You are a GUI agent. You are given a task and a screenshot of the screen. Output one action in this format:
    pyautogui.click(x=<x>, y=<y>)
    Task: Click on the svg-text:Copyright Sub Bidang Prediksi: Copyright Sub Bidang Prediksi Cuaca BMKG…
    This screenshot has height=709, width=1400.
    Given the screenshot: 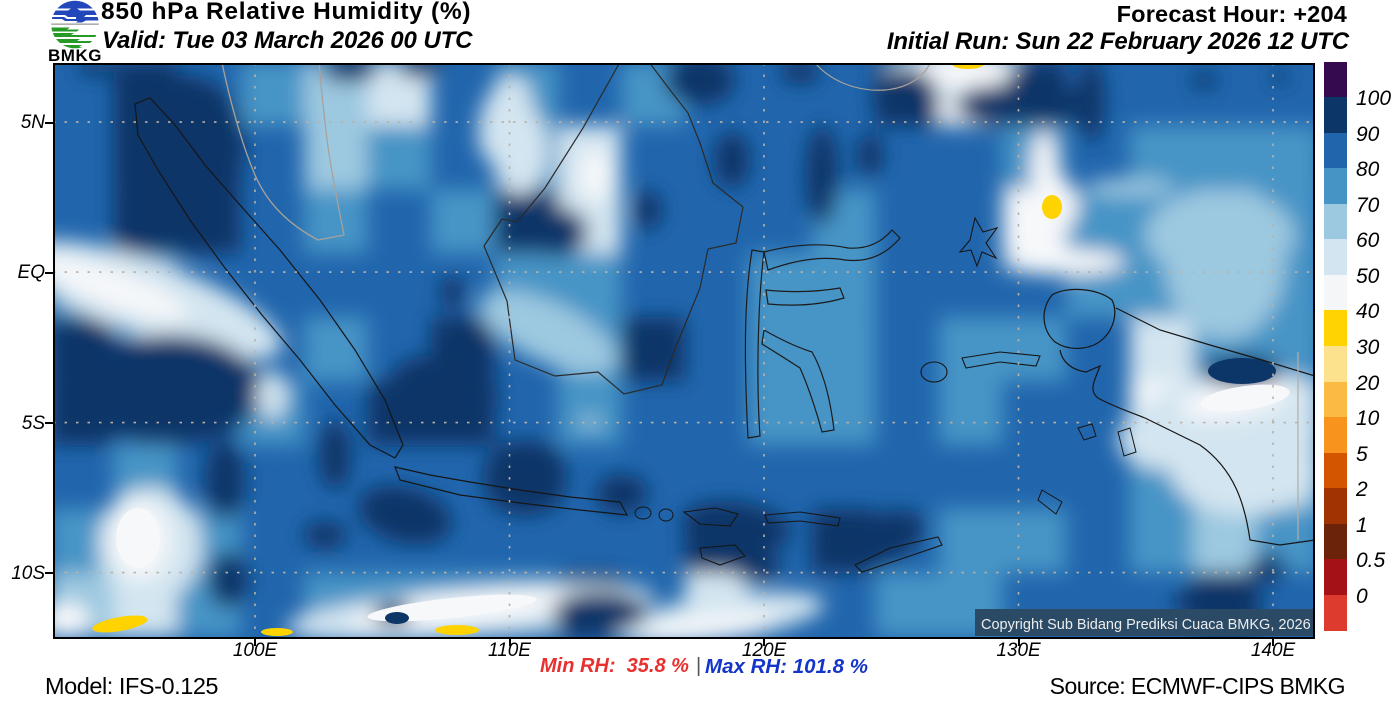 What is the action you would take?
    pyautogui.click(x=1146, y=625)
    